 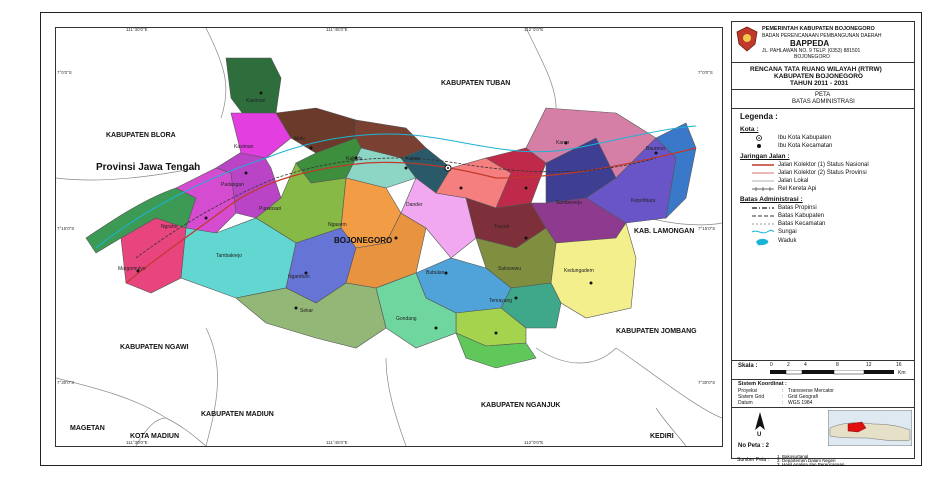 I want to click on coord-right-2: 7°15'0"S, so click(x=707, y=228).